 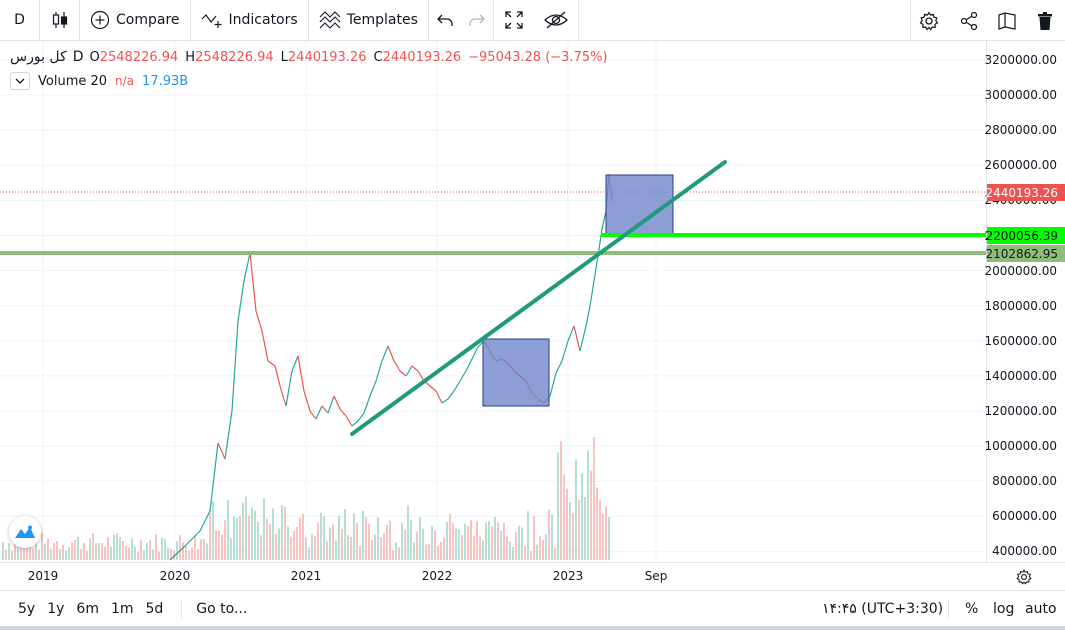 What do you see at coordinates (60, 20) in the screenshot?
I see `chart-type-button` at bounding box center [60, 20].